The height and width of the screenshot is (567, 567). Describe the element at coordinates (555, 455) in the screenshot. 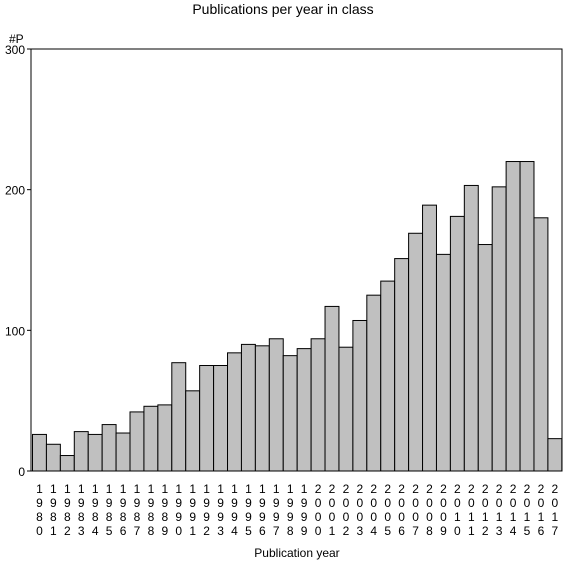

I see `bar-2017` at that location.